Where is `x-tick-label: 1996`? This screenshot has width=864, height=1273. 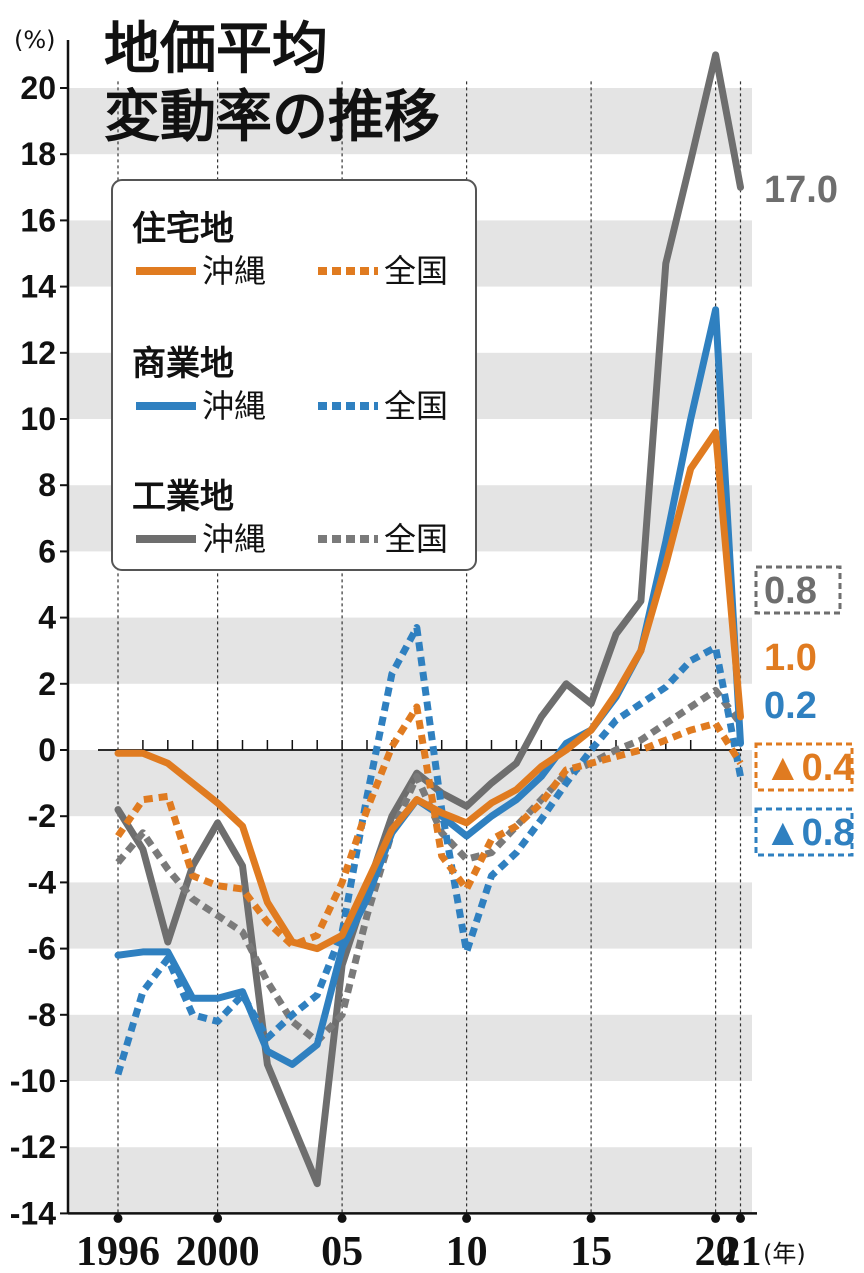
x-tick-label: 1996 is located at coordinates (118, 1251).